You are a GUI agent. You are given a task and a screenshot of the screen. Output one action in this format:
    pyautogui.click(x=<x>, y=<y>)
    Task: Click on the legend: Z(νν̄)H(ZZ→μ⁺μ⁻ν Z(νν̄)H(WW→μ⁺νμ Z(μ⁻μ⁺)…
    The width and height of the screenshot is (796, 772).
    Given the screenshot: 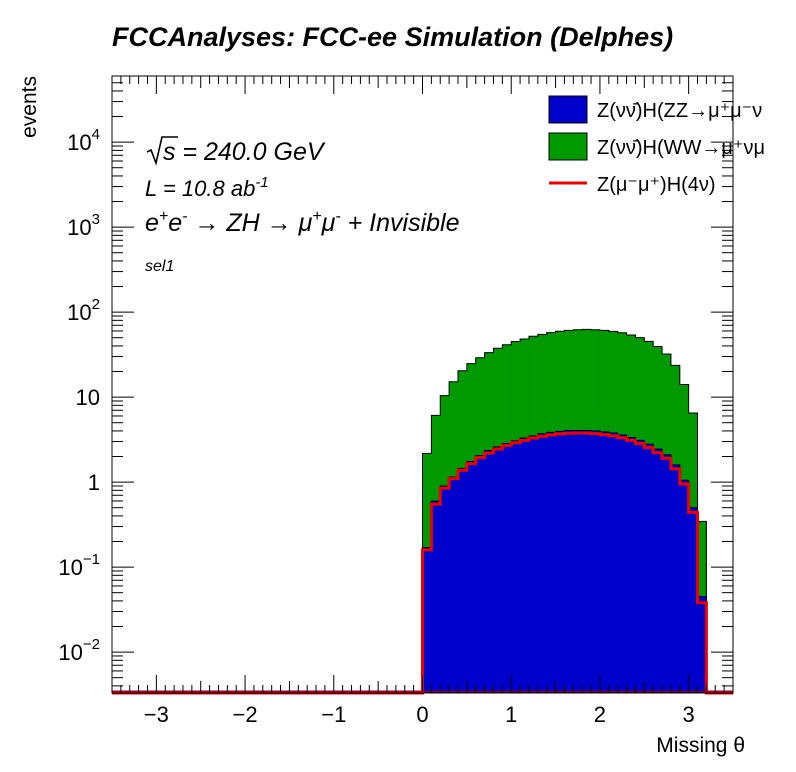 What is the action you would take?
    pyautogui.click(x=656, y=145)
    